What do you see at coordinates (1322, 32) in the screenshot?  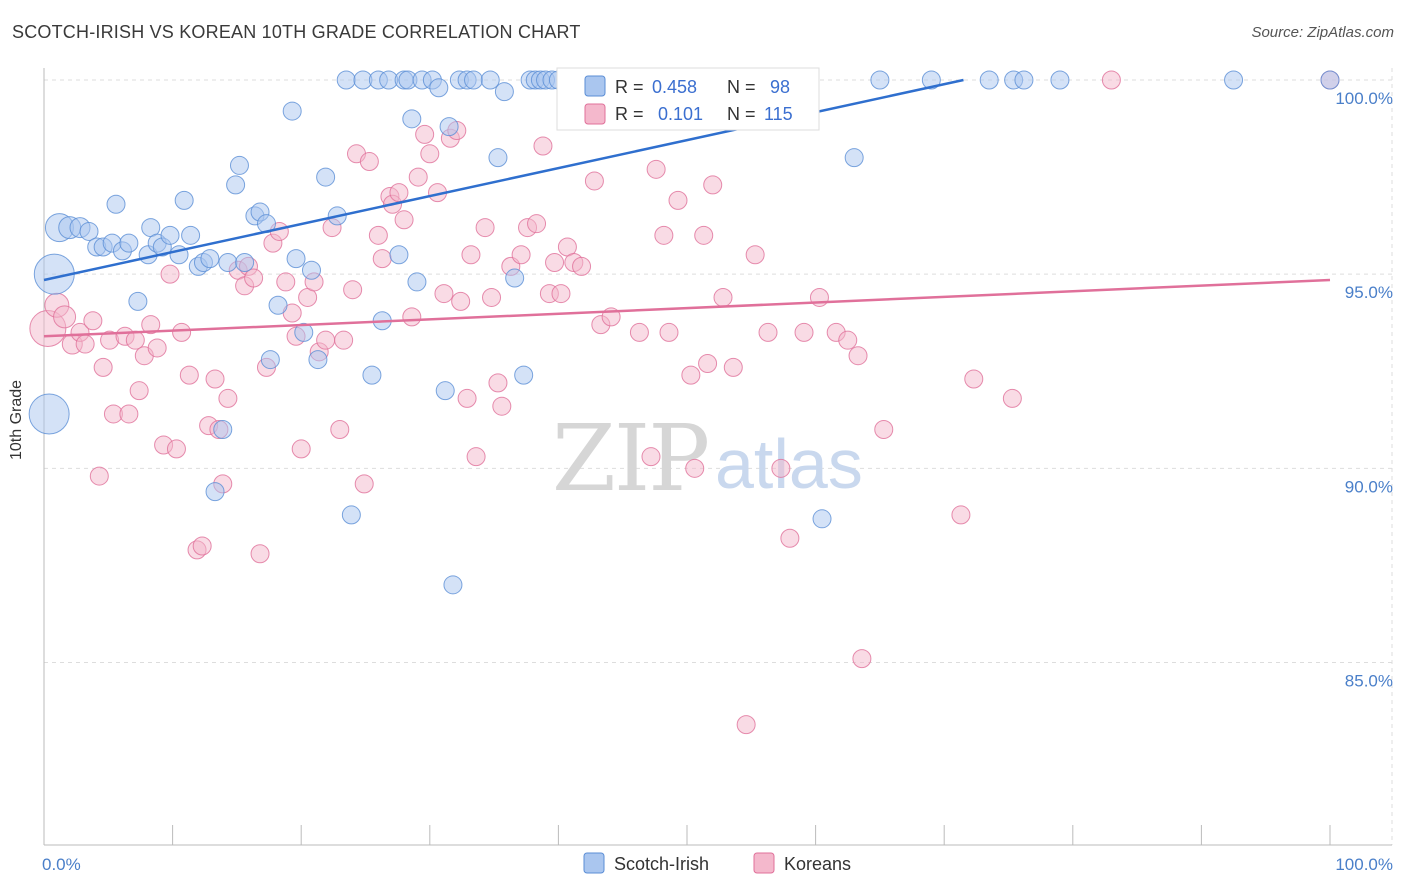 I see `source-label: Source: ZipAtlas.com` at bounding box center [1322, 32].